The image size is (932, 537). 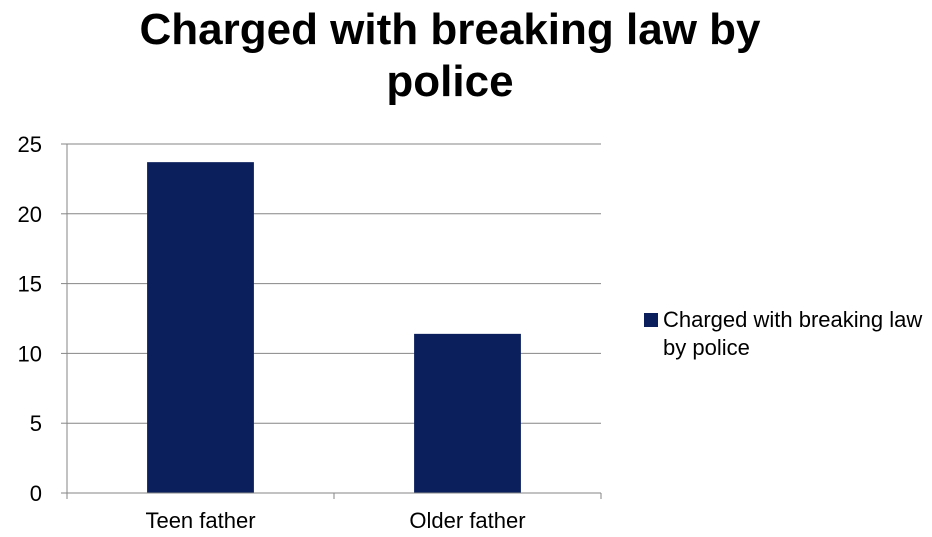 What do you see at coordinates (30, 284) in the screenshot?
I see `y-tick-label: 15` at bounding box center [30, 284].